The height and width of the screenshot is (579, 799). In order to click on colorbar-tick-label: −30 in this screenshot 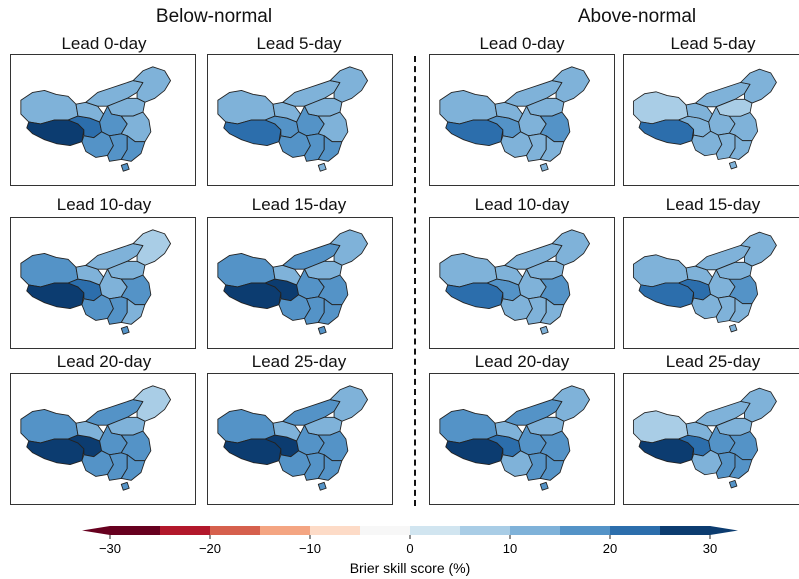, I will do `click(110, 548)`.